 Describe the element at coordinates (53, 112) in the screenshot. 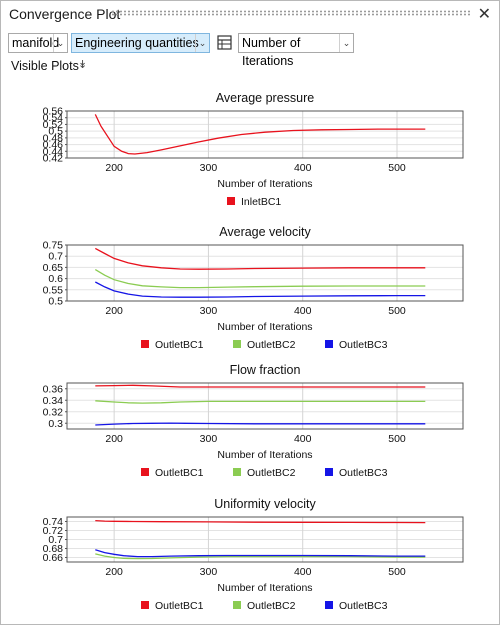

I see `y-tick-label: 0.56` at that location.